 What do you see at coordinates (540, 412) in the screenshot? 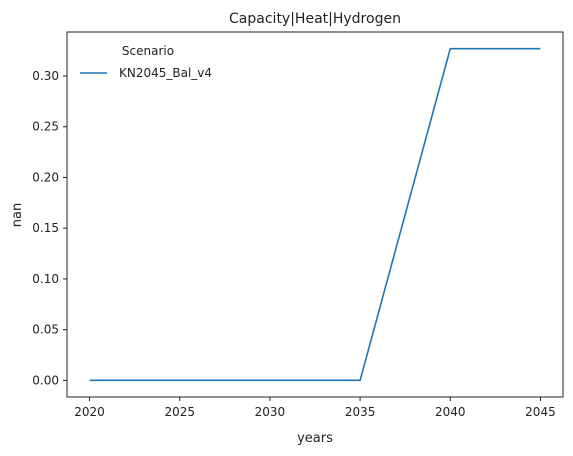
I see `x-tick-label: 2045` at bounding box center [540, 412].